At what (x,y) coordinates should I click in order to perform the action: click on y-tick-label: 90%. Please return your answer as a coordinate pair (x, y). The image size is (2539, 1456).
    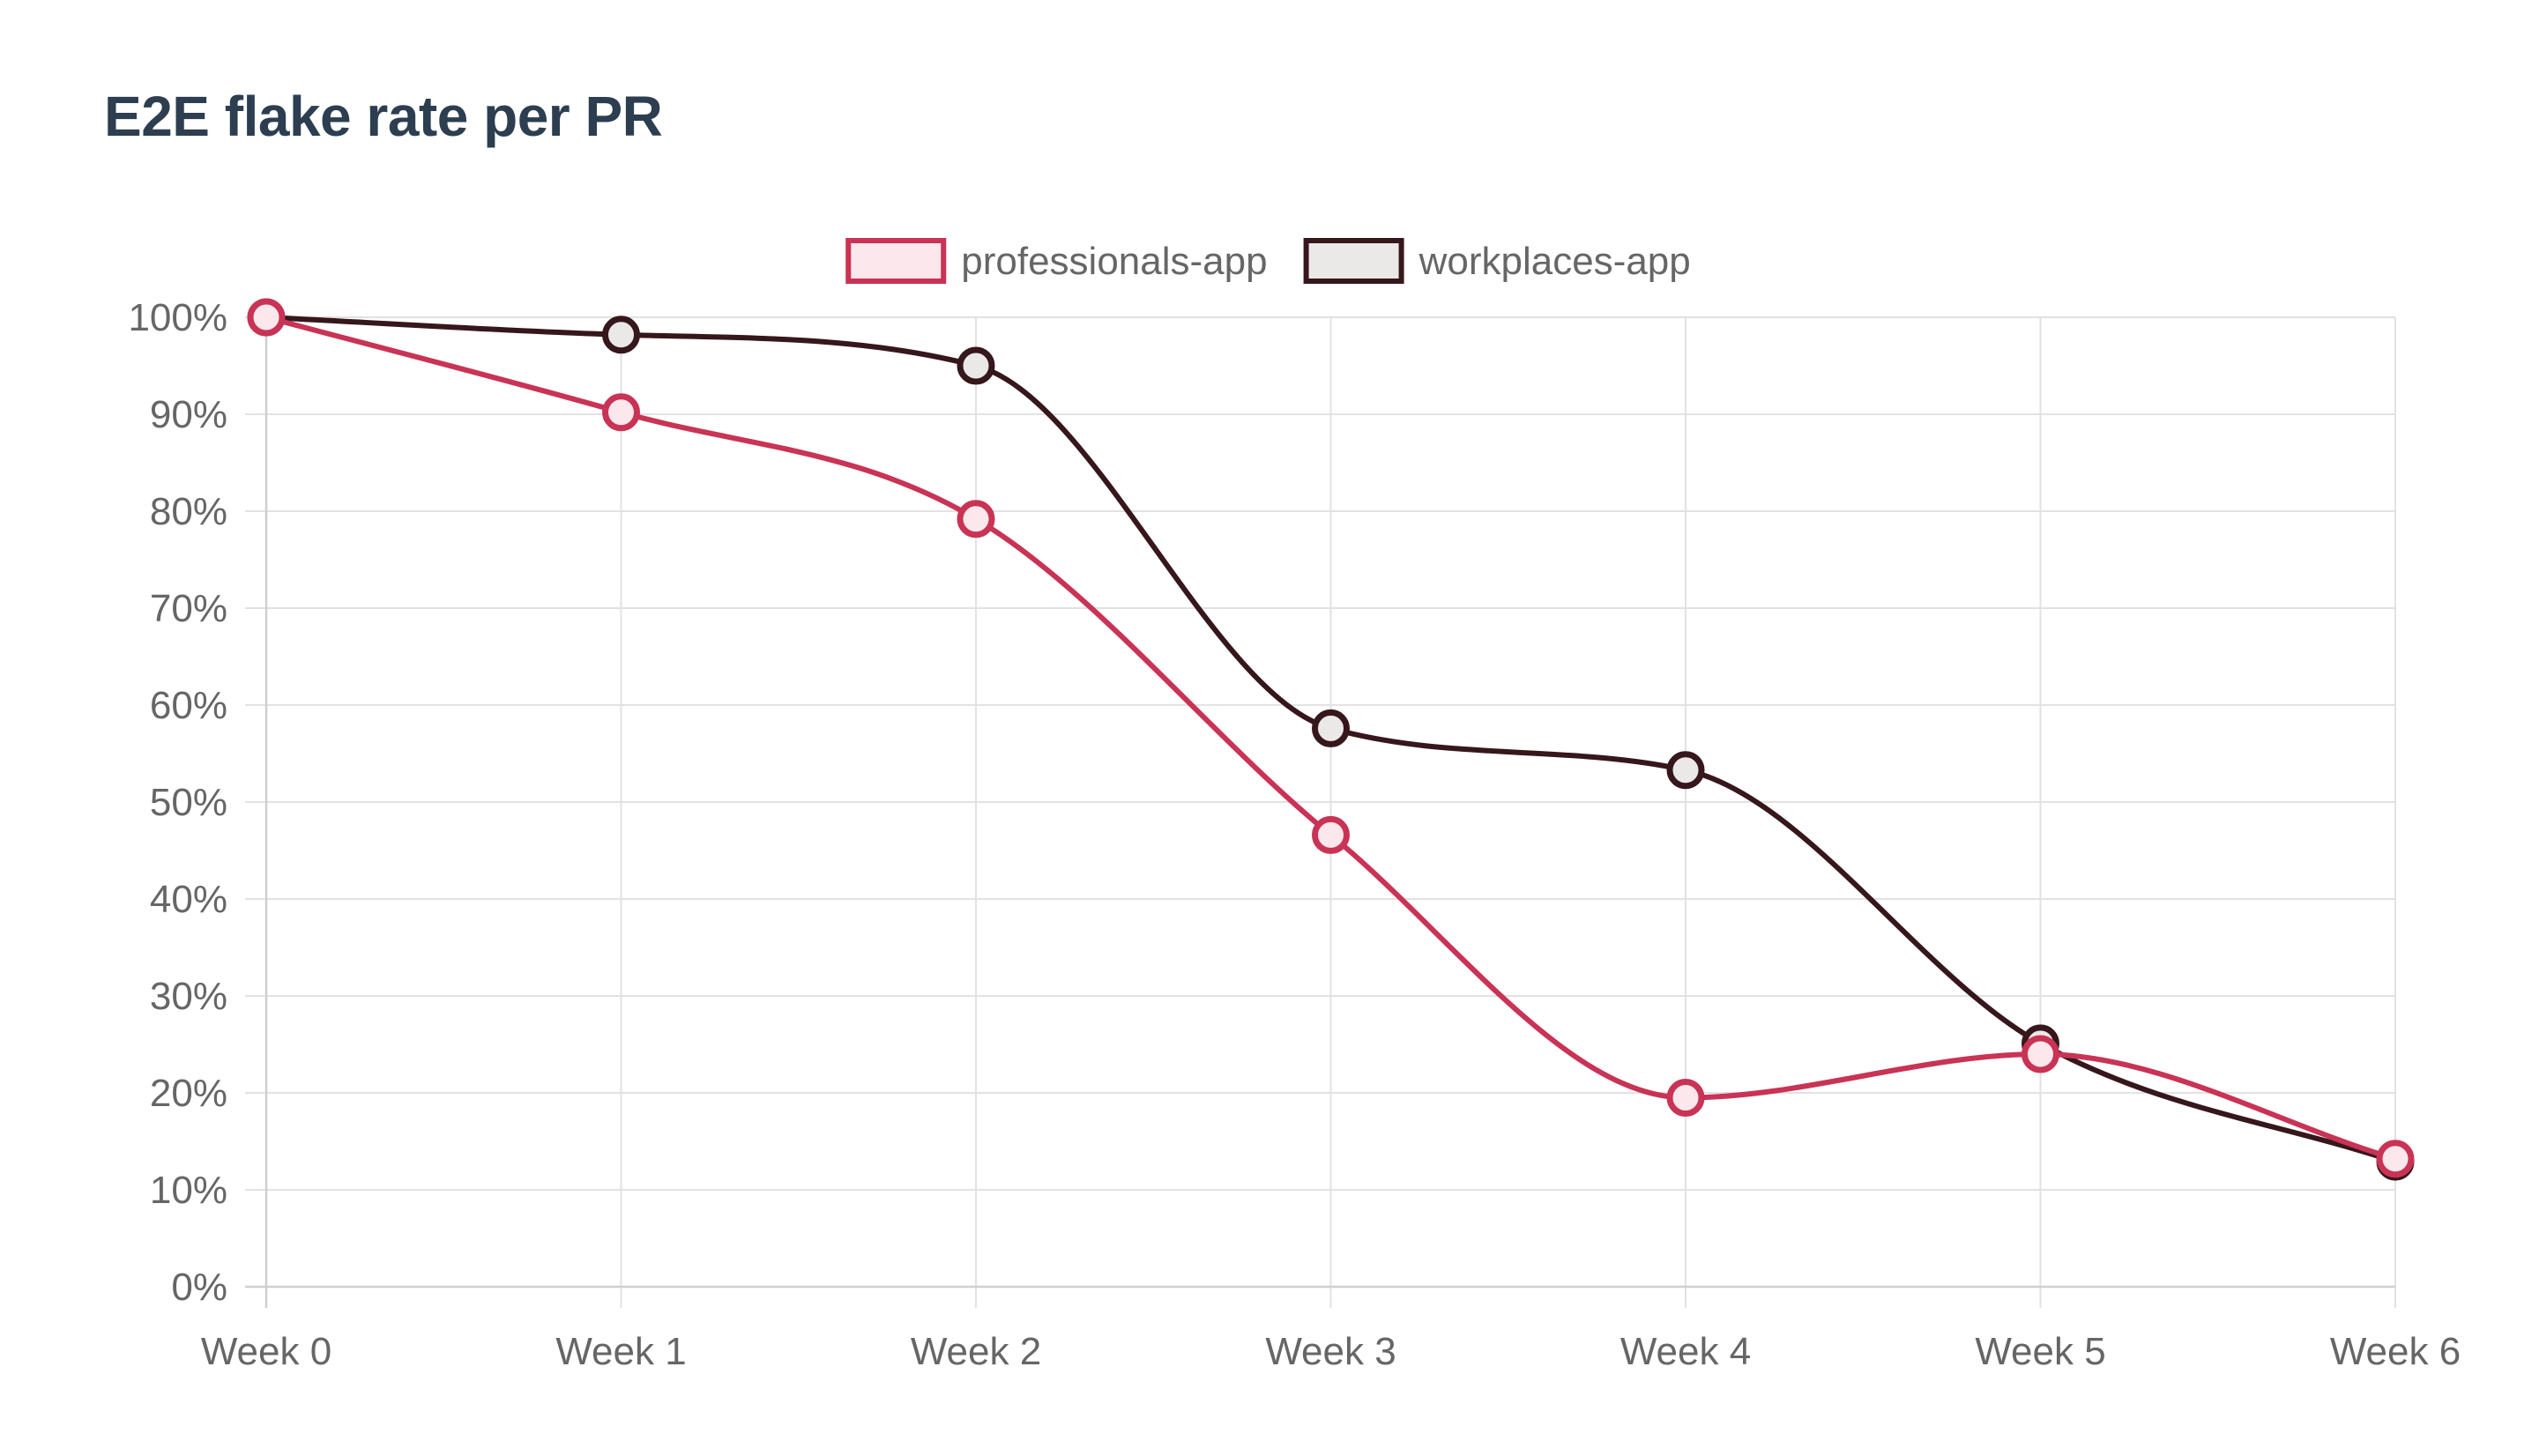
    Looking at the image, I should click on (188, 414).